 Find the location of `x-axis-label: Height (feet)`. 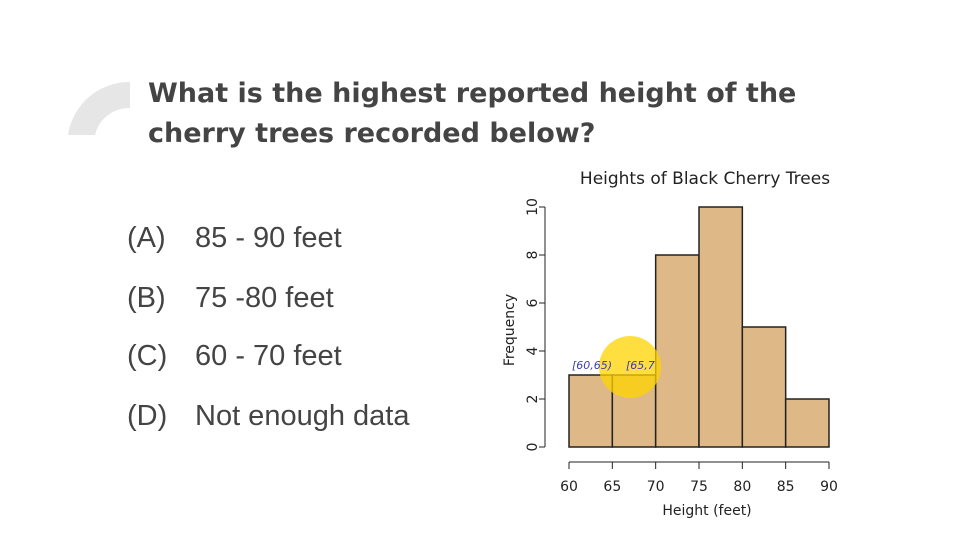

x-axis-label: Height (feet) is located at coordinates (706, 511).